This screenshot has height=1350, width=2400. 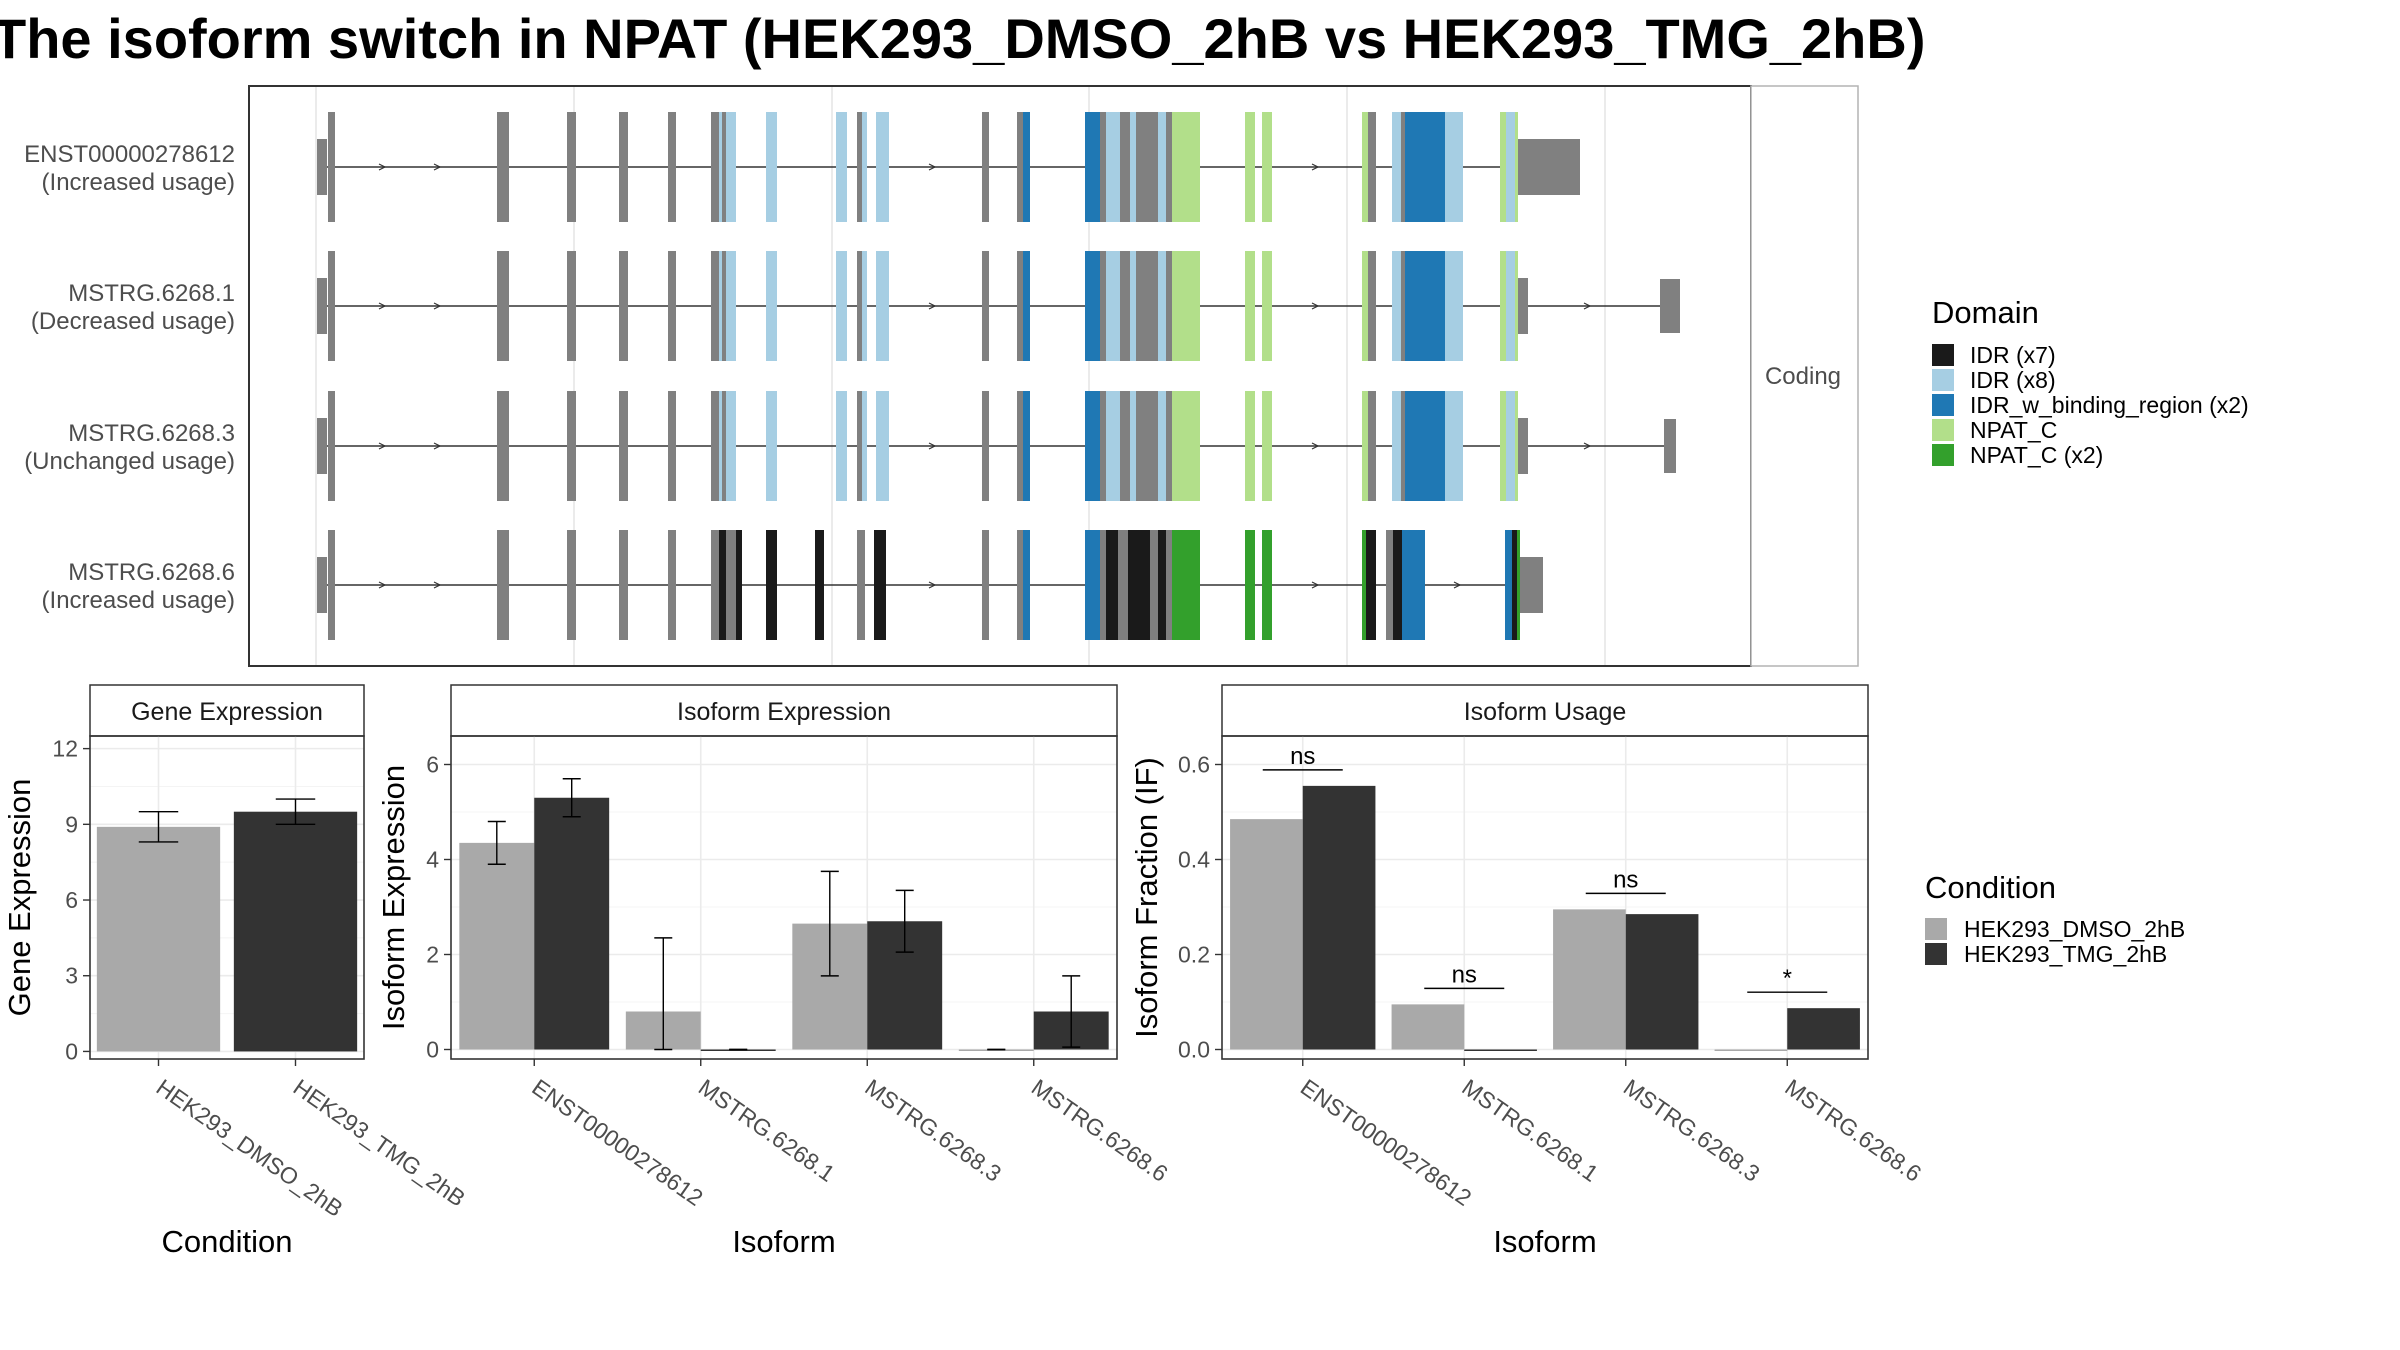 I want to click on x-tick-label: MSTRG.6268.3, so click(x=1692, y=1130).